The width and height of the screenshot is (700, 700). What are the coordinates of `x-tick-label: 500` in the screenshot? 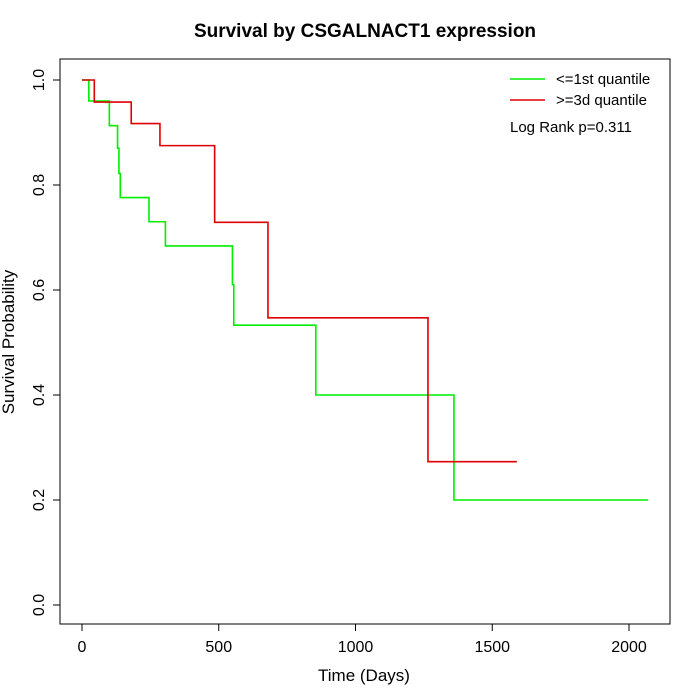 It's located at (218, 647).